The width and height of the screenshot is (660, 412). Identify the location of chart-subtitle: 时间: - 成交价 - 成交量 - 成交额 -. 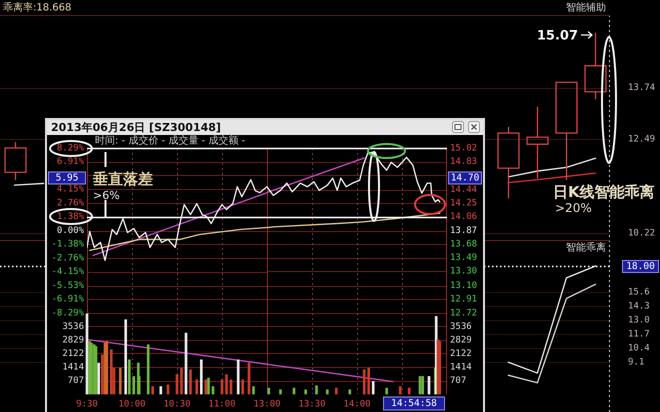
(170, 140).